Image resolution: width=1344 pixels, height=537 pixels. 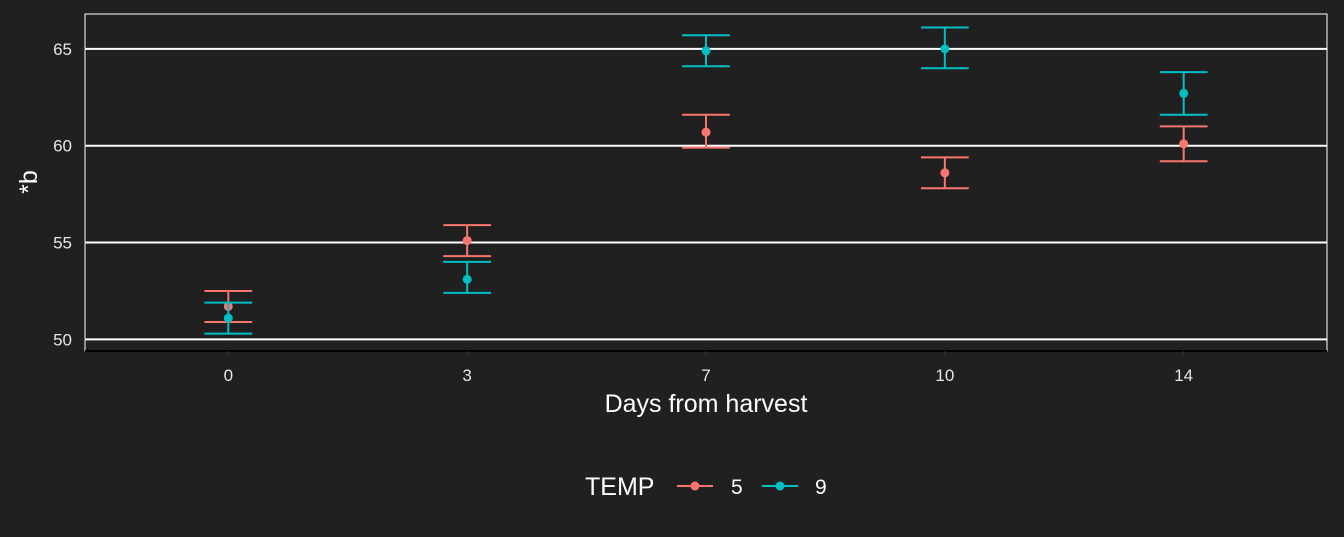 I want to click on y-axis-ticks: 50 55 60 65, so click(x=69, y=194).